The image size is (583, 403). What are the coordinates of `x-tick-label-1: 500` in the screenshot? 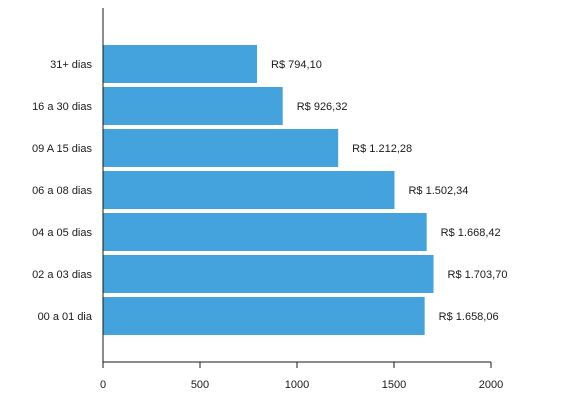 It's located at (200, 385).